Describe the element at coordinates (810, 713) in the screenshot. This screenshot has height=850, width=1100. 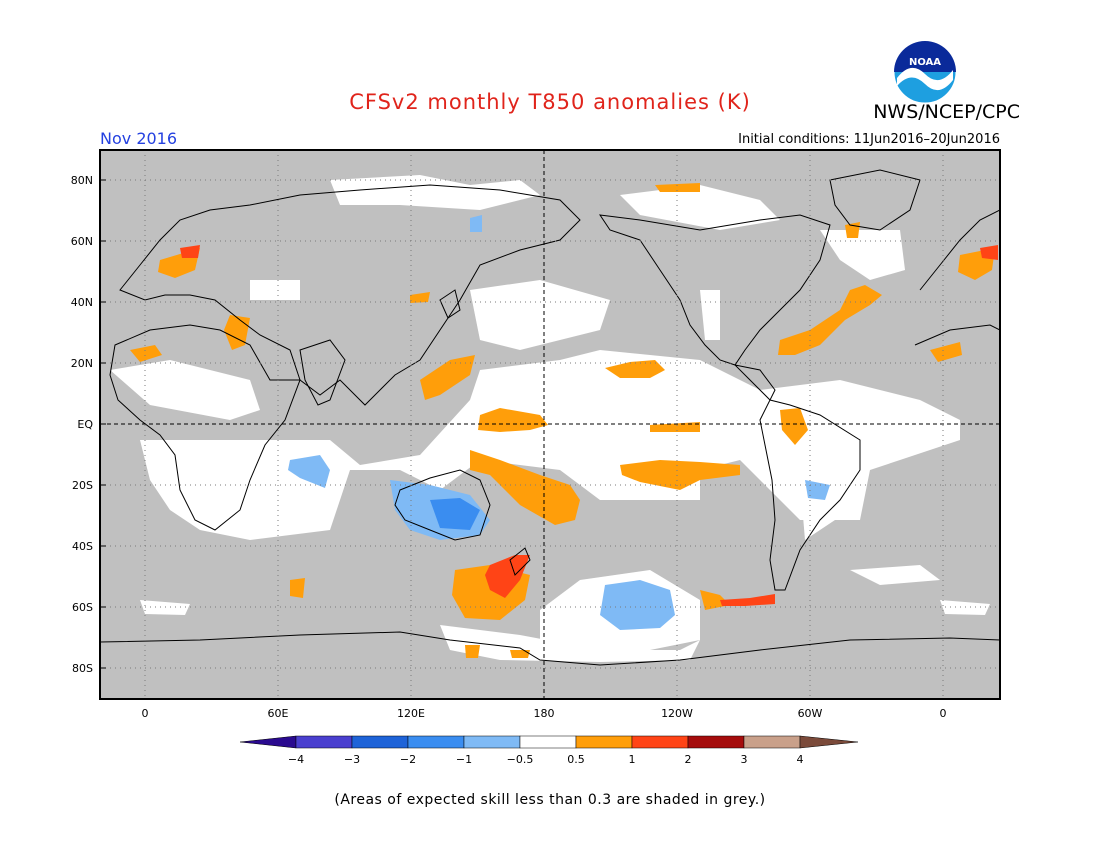
I see `lon-label: 60W` at that location.